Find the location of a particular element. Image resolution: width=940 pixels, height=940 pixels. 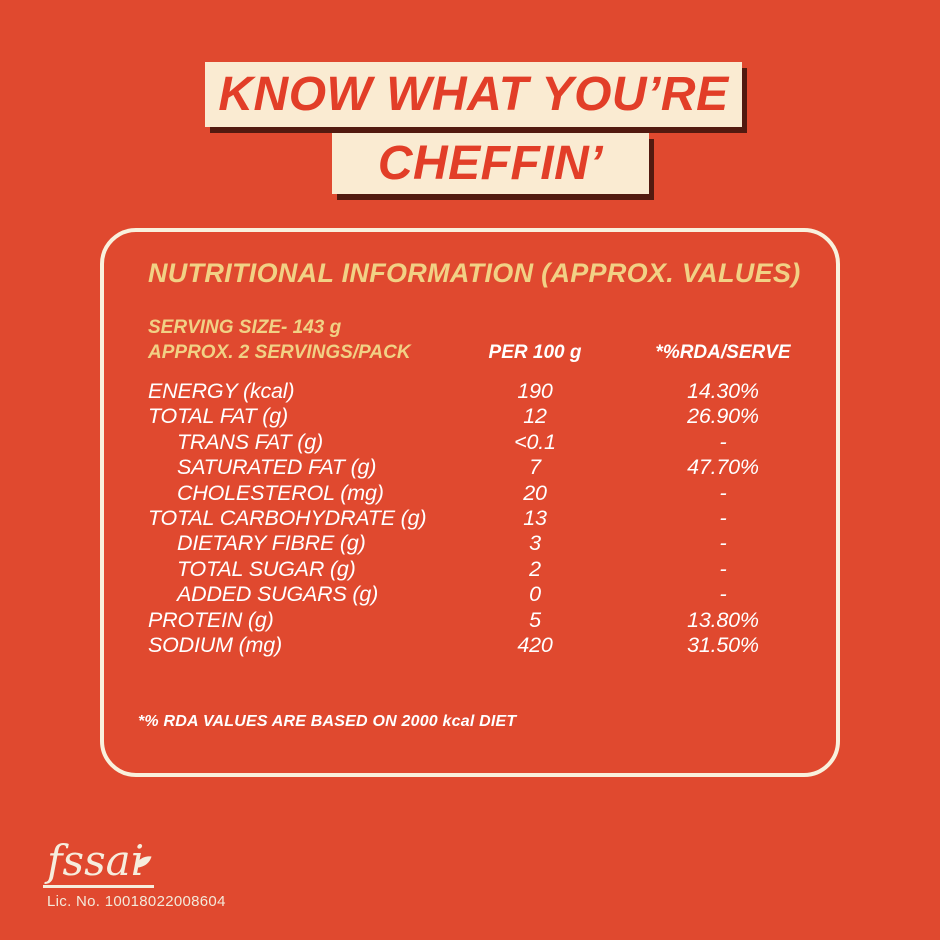

row-value-per100: 420 is located at coordinates (535, 645).